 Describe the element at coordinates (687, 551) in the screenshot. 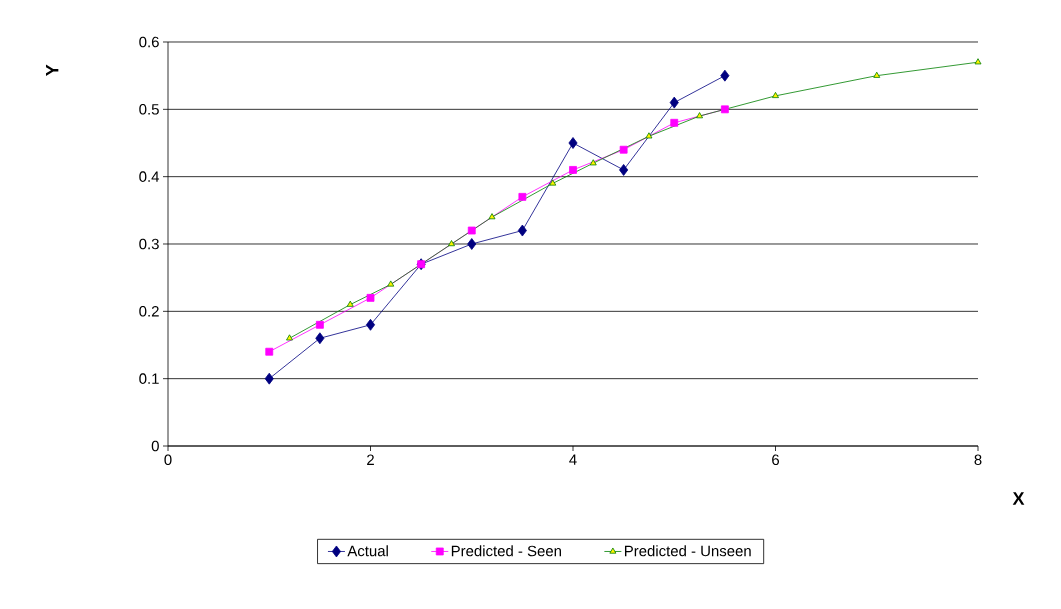

I see `legend-label: Predicted - Unseen` at that location.